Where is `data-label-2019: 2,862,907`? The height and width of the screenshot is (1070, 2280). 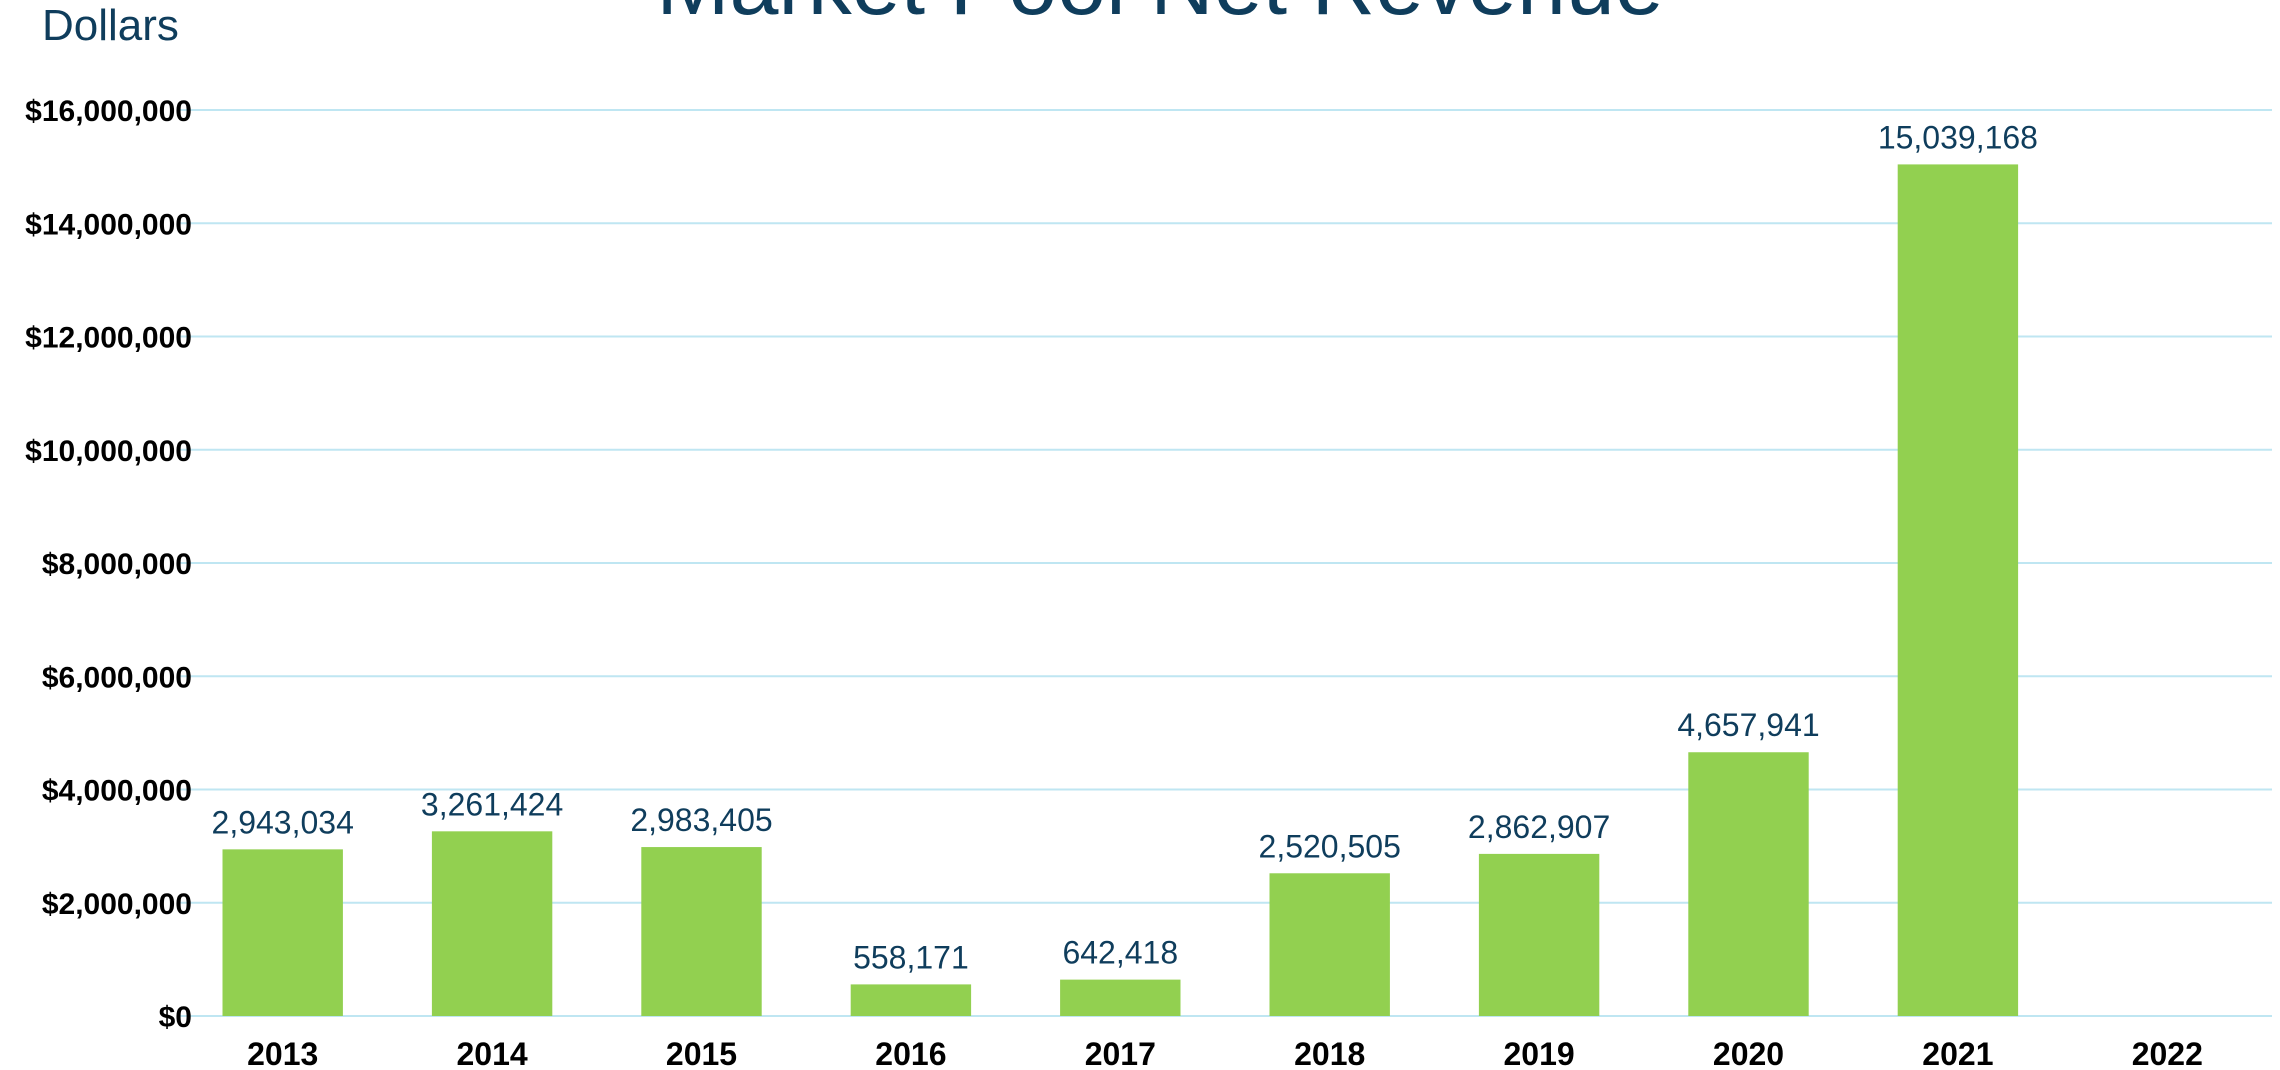
data-label-2019: 2,862,907 is located at coordinates (1539, 827).